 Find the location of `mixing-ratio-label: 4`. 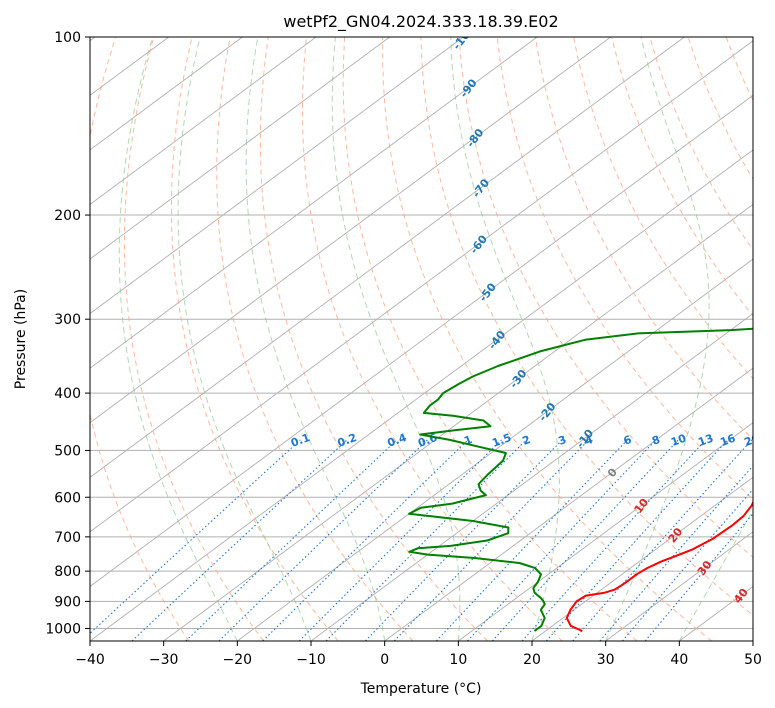

mixing-ratio-label: 4 is located at coordinates (589, 440).